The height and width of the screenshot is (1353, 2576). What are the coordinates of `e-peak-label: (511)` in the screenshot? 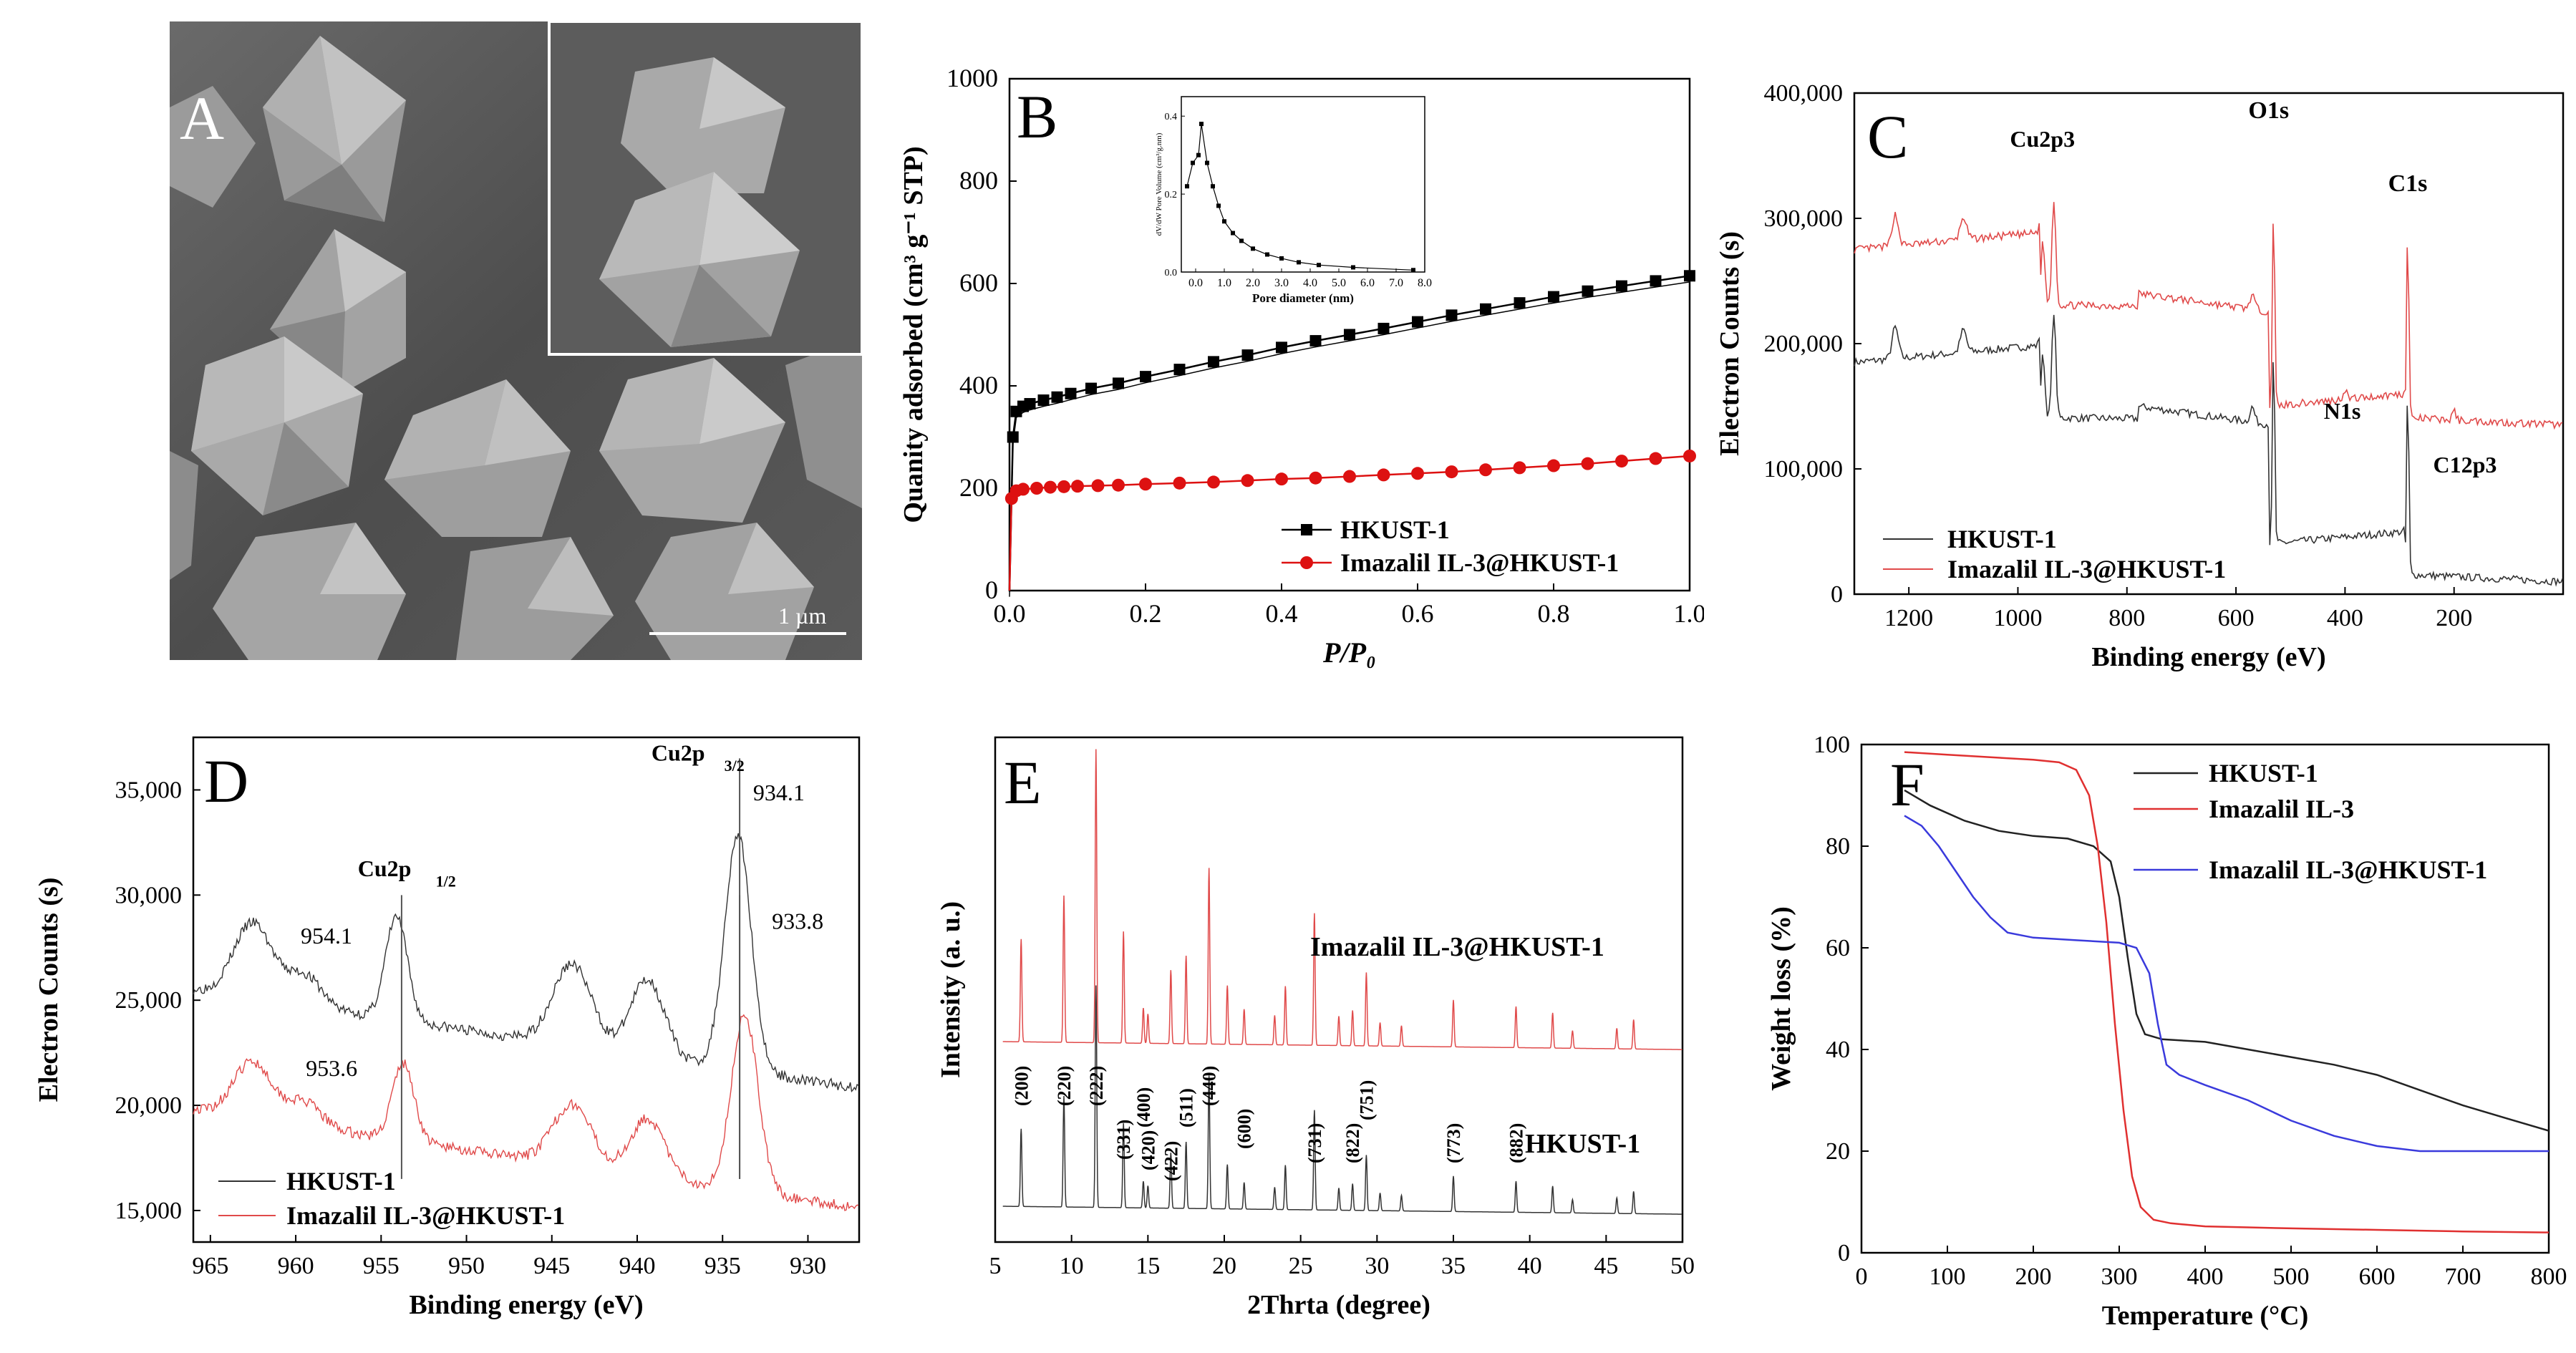 It's located at (1187, 1108).